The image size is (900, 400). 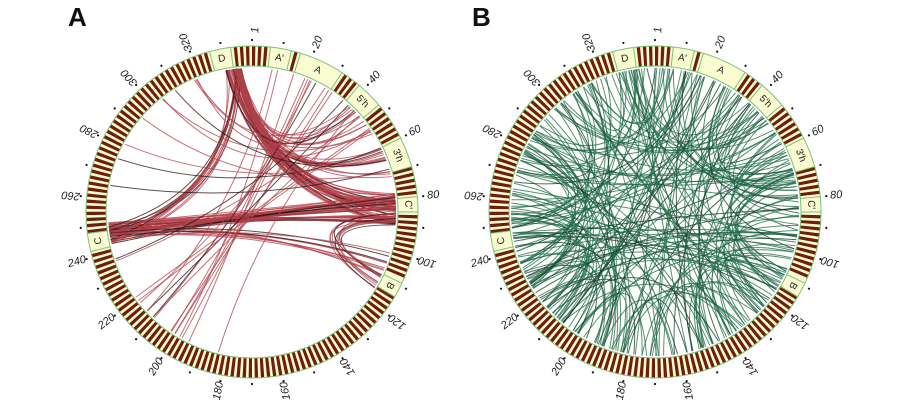 I want to click on region-label: B, so click(x=389, y=285).